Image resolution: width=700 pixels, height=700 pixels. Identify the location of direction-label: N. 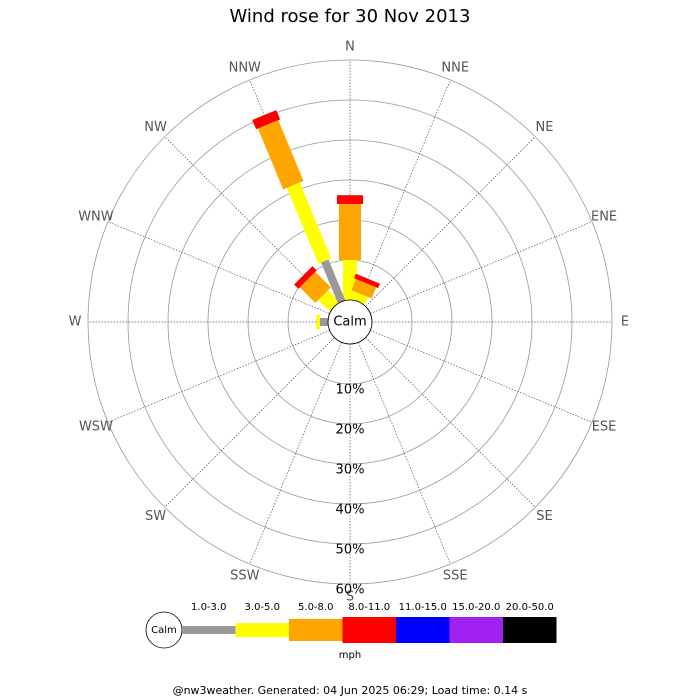
(350, 47).